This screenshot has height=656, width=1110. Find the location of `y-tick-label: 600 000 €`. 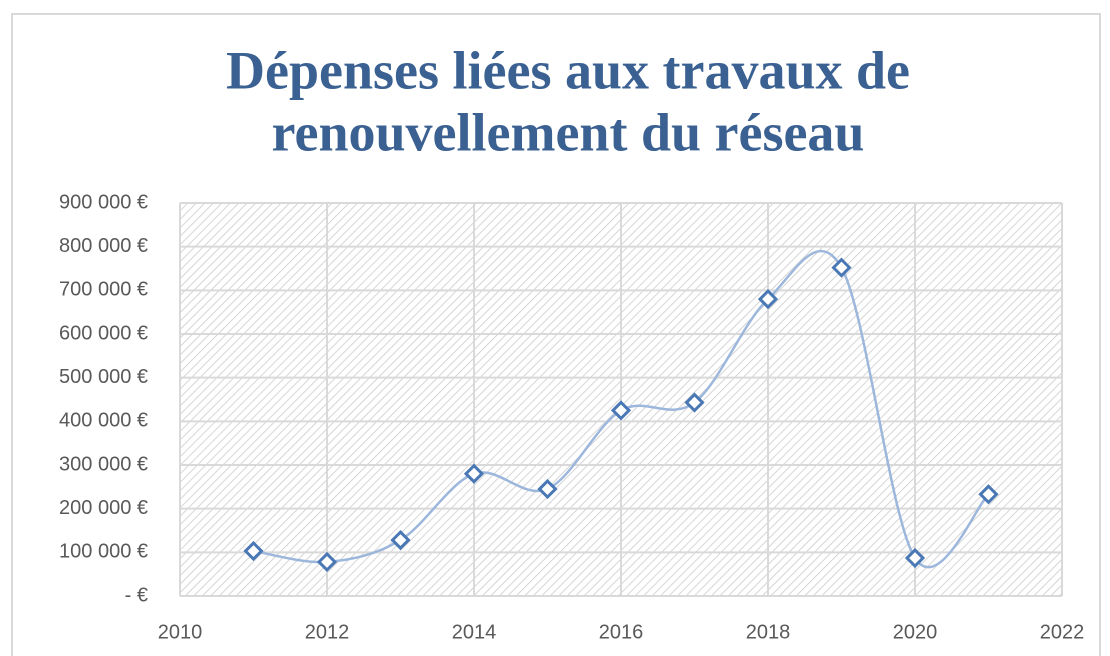

y-tick-label: 600 000 € is located at coordinates (103, 333).